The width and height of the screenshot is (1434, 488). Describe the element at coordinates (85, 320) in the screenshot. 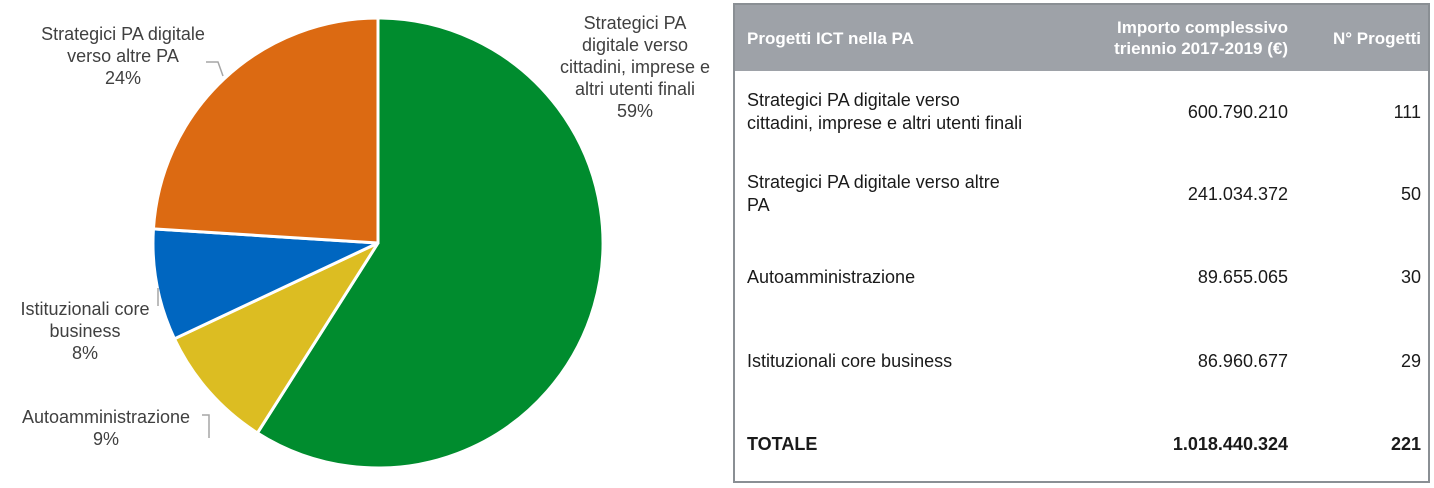

I see `pie-label-istituzionali-name: Istituzionali core business` at that location.